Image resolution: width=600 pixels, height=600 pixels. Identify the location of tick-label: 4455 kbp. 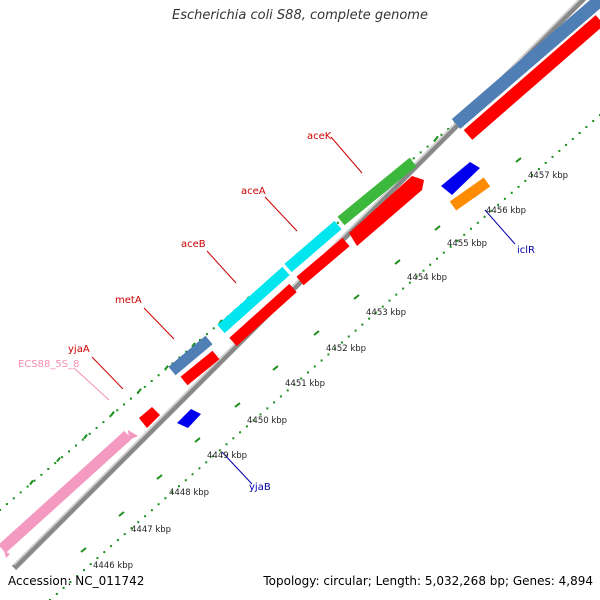
(467, 244).